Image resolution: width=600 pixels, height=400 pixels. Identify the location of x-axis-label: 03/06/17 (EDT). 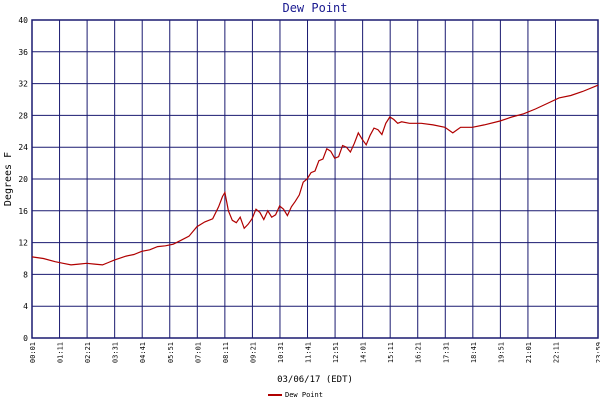
(315, 380).